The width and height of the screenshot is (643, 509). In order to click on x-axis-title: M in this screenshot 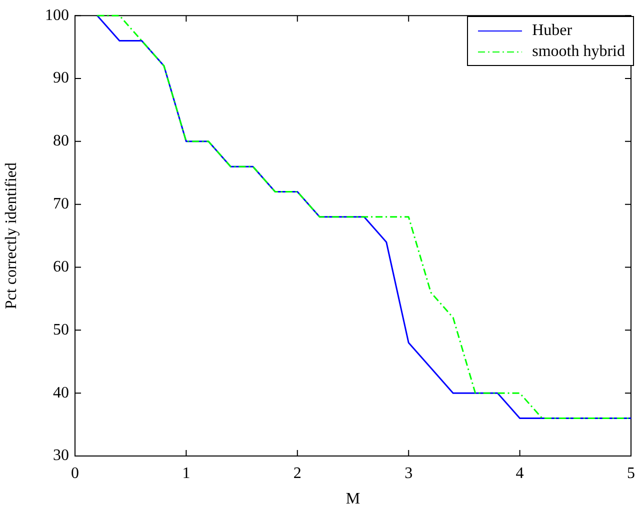, I will do `click(353, 499)`.